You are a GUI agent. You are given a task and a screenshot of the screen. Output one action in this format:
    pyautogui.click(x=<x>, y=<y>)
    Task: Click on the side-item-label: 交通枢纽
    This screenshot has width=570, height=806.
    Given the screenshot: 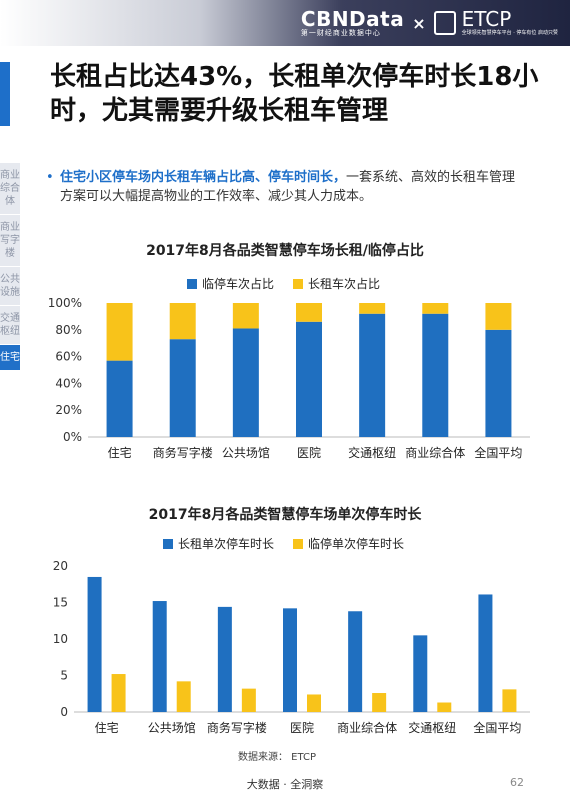 What is the action you would take?
    pyautogui.click(x=10, y=325)
    